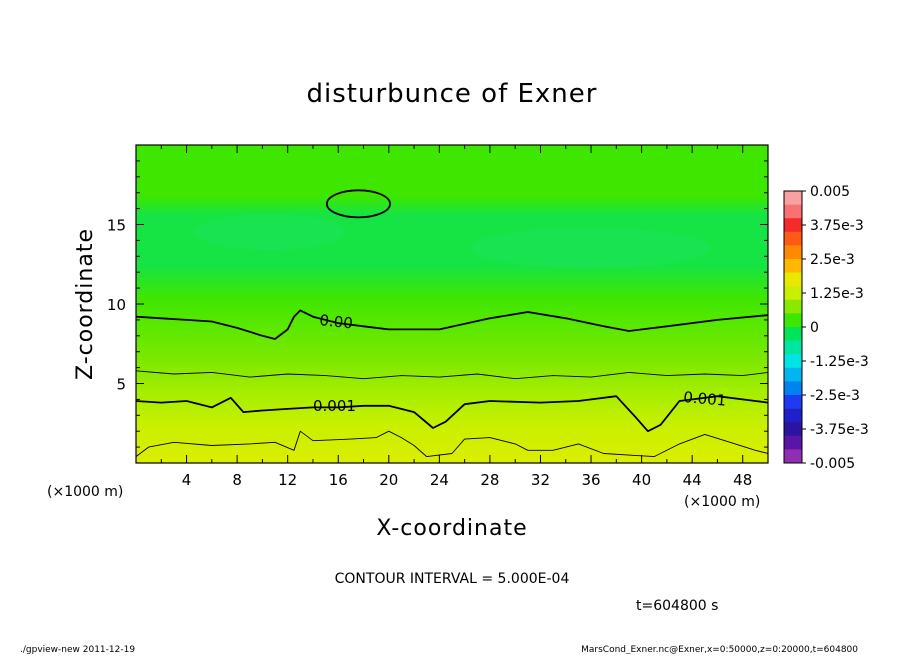  I want to click on time-note: t=604800 s, so click(677, 606).